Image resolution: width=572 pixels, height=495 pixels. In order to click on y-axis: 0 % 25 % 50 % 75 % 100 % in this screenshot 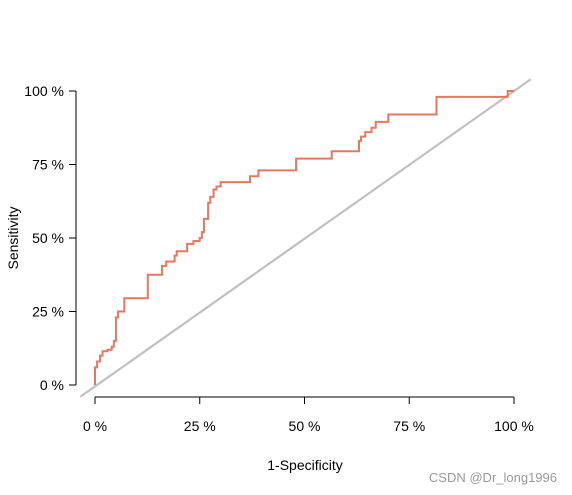, I will do `click(50, 238)`.